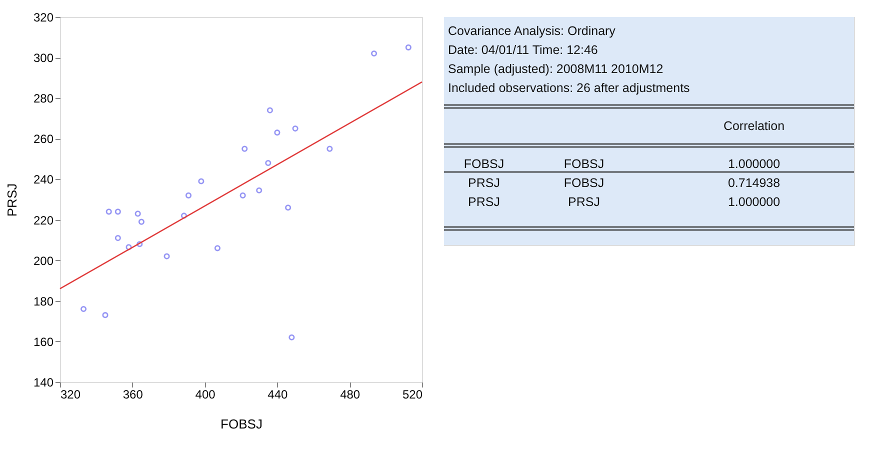 This screenshot has width=883, height=453. Describe the element at coordinates (43, 139) in the screenshot. I see `y-tick-label: 260` at that location.